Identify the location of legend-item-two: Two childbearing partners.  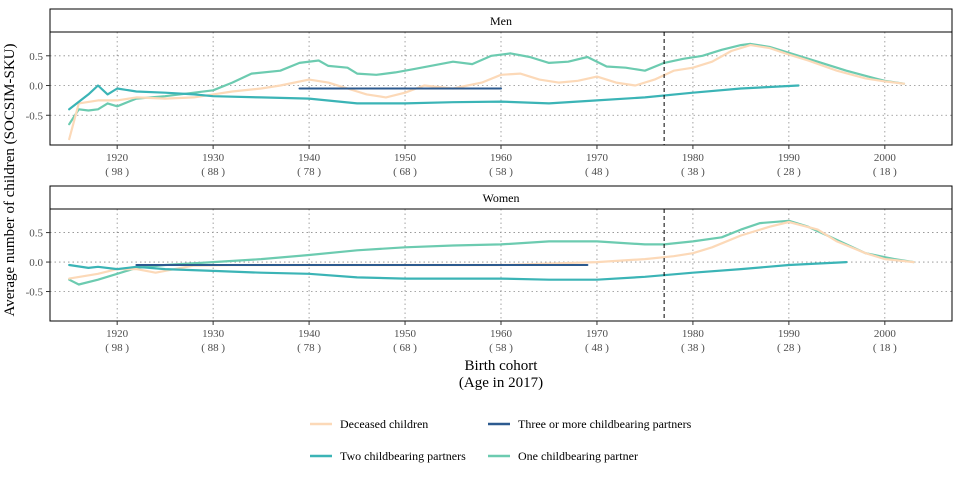
(388, 456).